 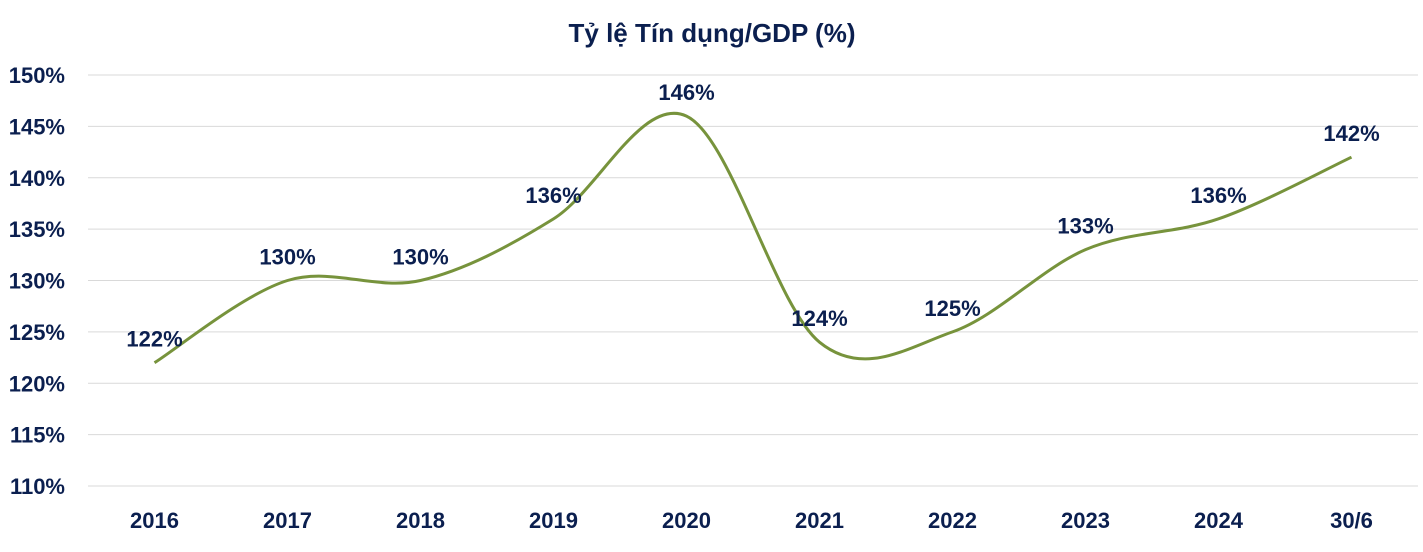 What do you see at coordinates (37, 435) in the screenshot?
I see `y-tick-label: 115%` at bounding box center [37, 435].